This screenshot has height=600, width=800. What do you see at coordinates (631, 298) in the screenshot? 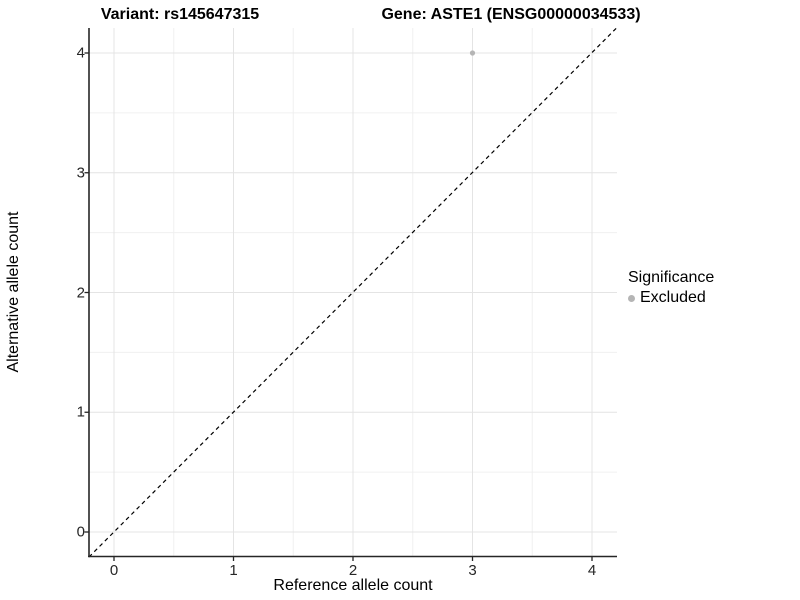
I see `excluded-point-icon` at bounding box center [631, 298].